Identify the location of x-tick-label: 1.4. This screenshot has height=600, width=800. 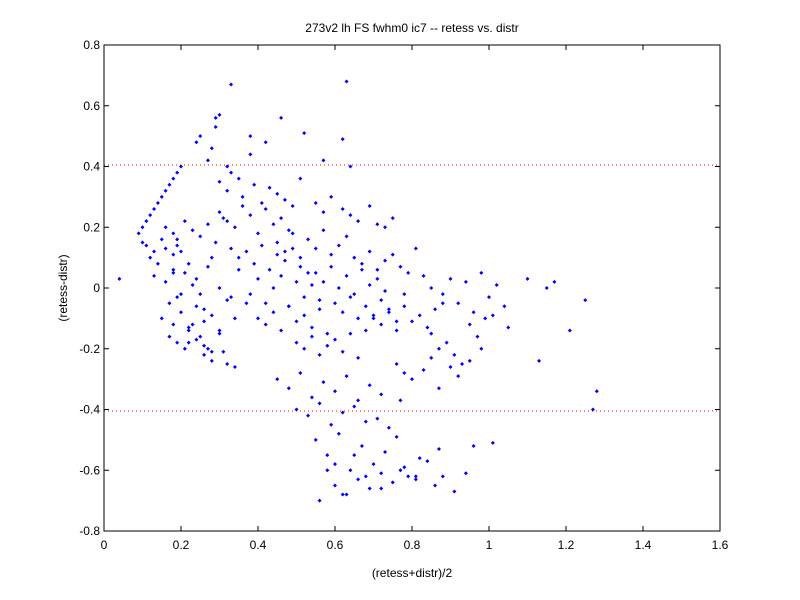
(643, 545).